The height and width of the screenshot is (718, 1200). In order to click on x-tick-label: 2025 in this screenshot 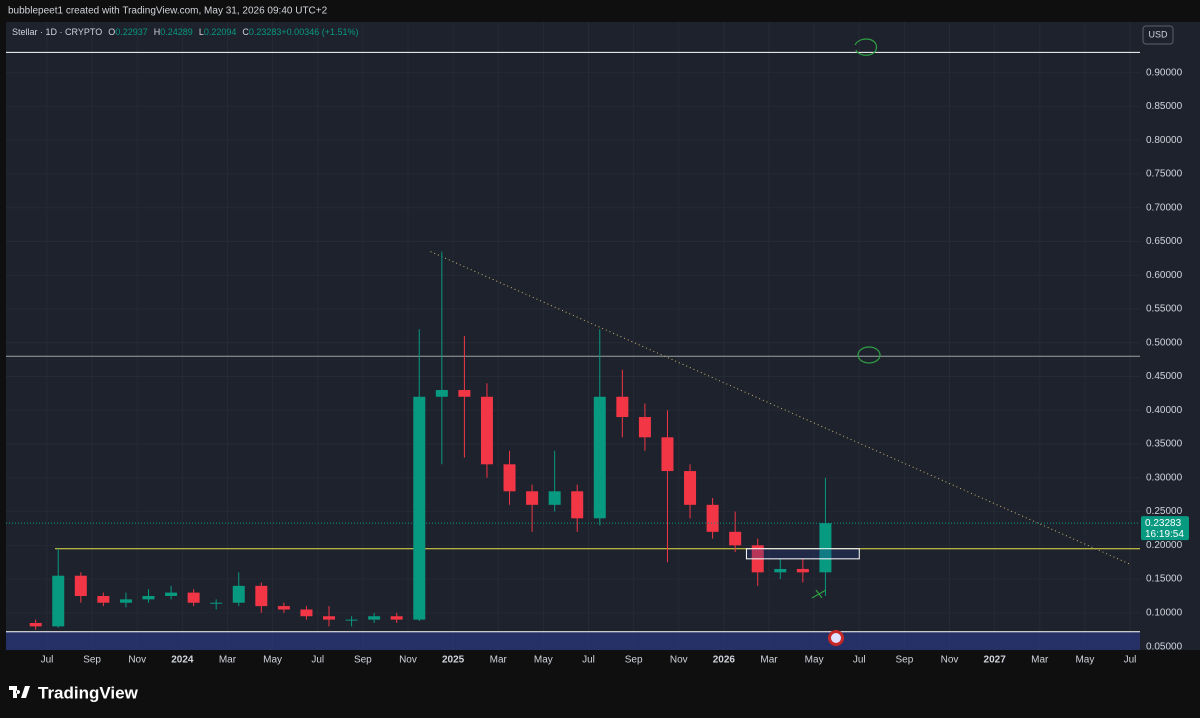, I will do `click(453, 660)`.